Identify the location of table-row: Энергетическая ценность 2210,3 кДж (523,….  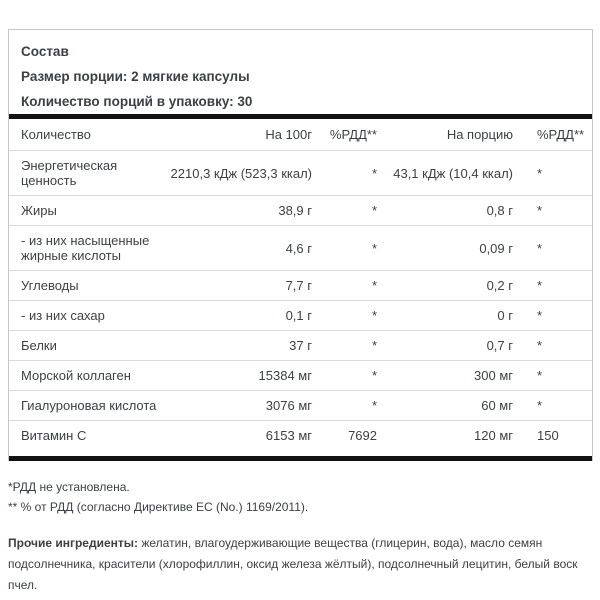
(300, 172).